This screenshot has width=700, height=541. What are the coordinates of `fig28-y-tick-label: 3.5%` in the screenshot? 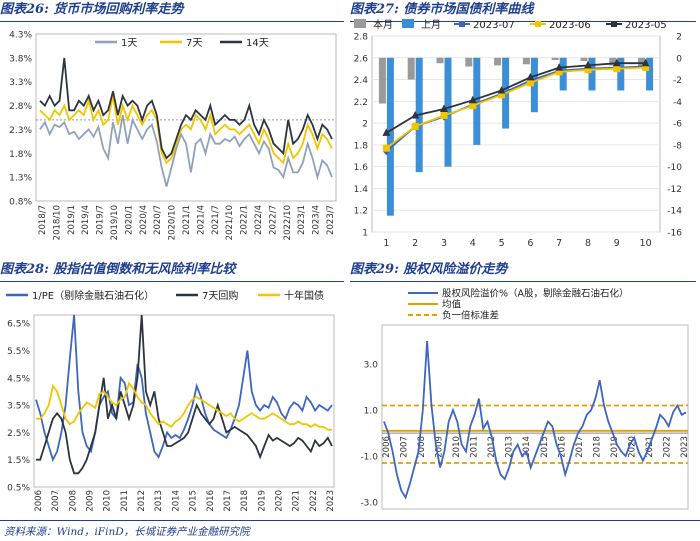 It's located at (18, 407).